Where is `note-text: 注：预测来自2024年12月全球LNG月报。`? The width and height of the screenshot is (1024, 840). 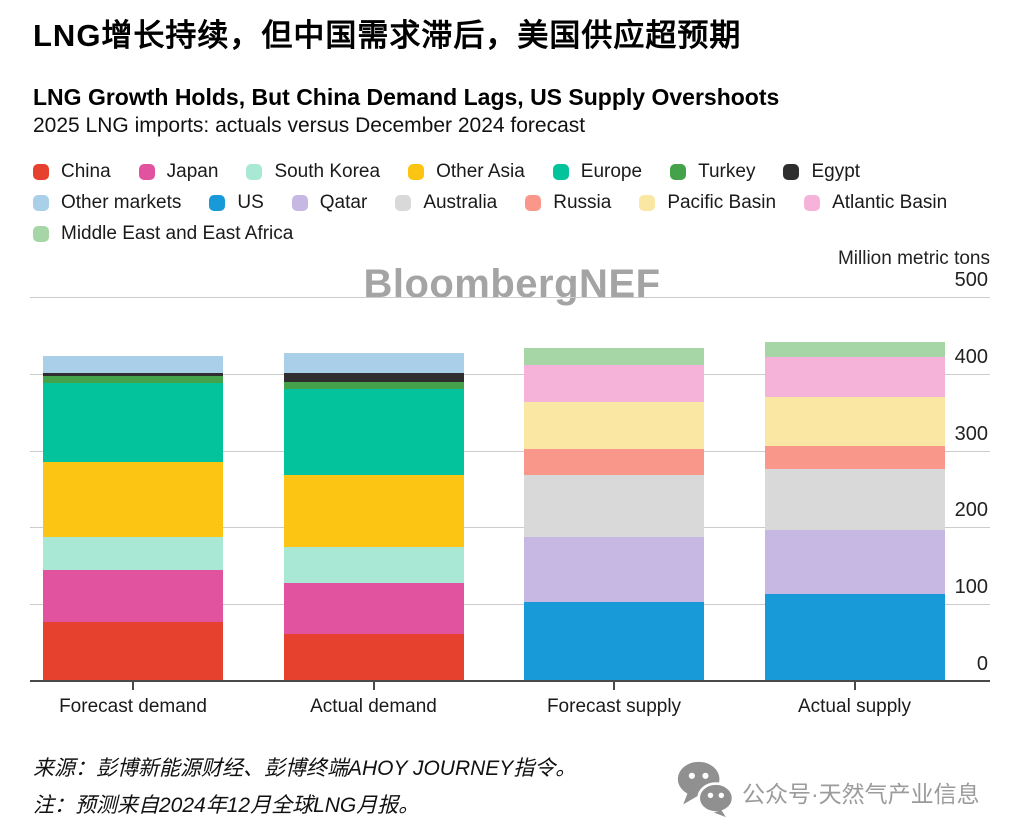
note-text: 注：预测来自2024年12月全球LNG月报。 is located at coordinates (226, 805).